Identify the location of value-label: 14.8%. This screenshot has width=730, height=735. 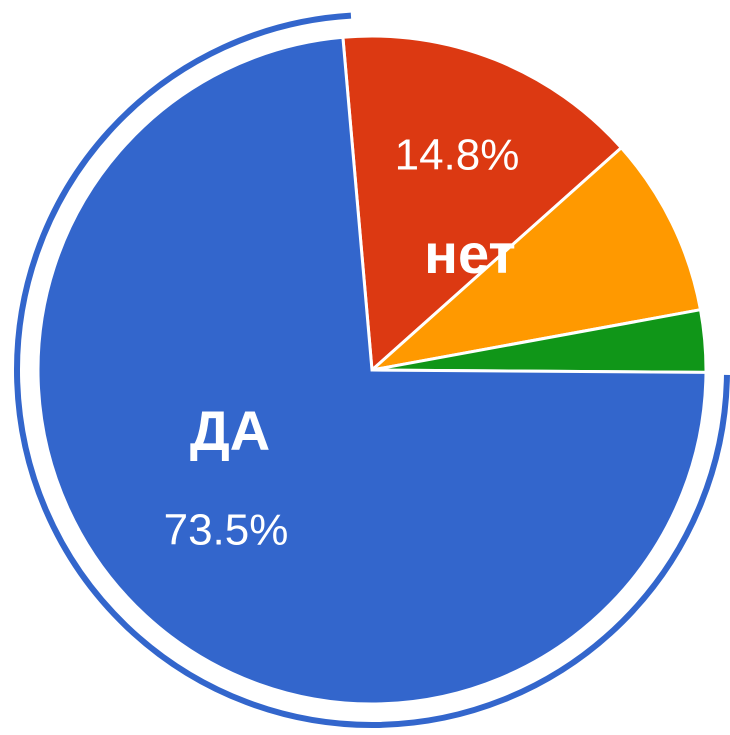
(457, 155).